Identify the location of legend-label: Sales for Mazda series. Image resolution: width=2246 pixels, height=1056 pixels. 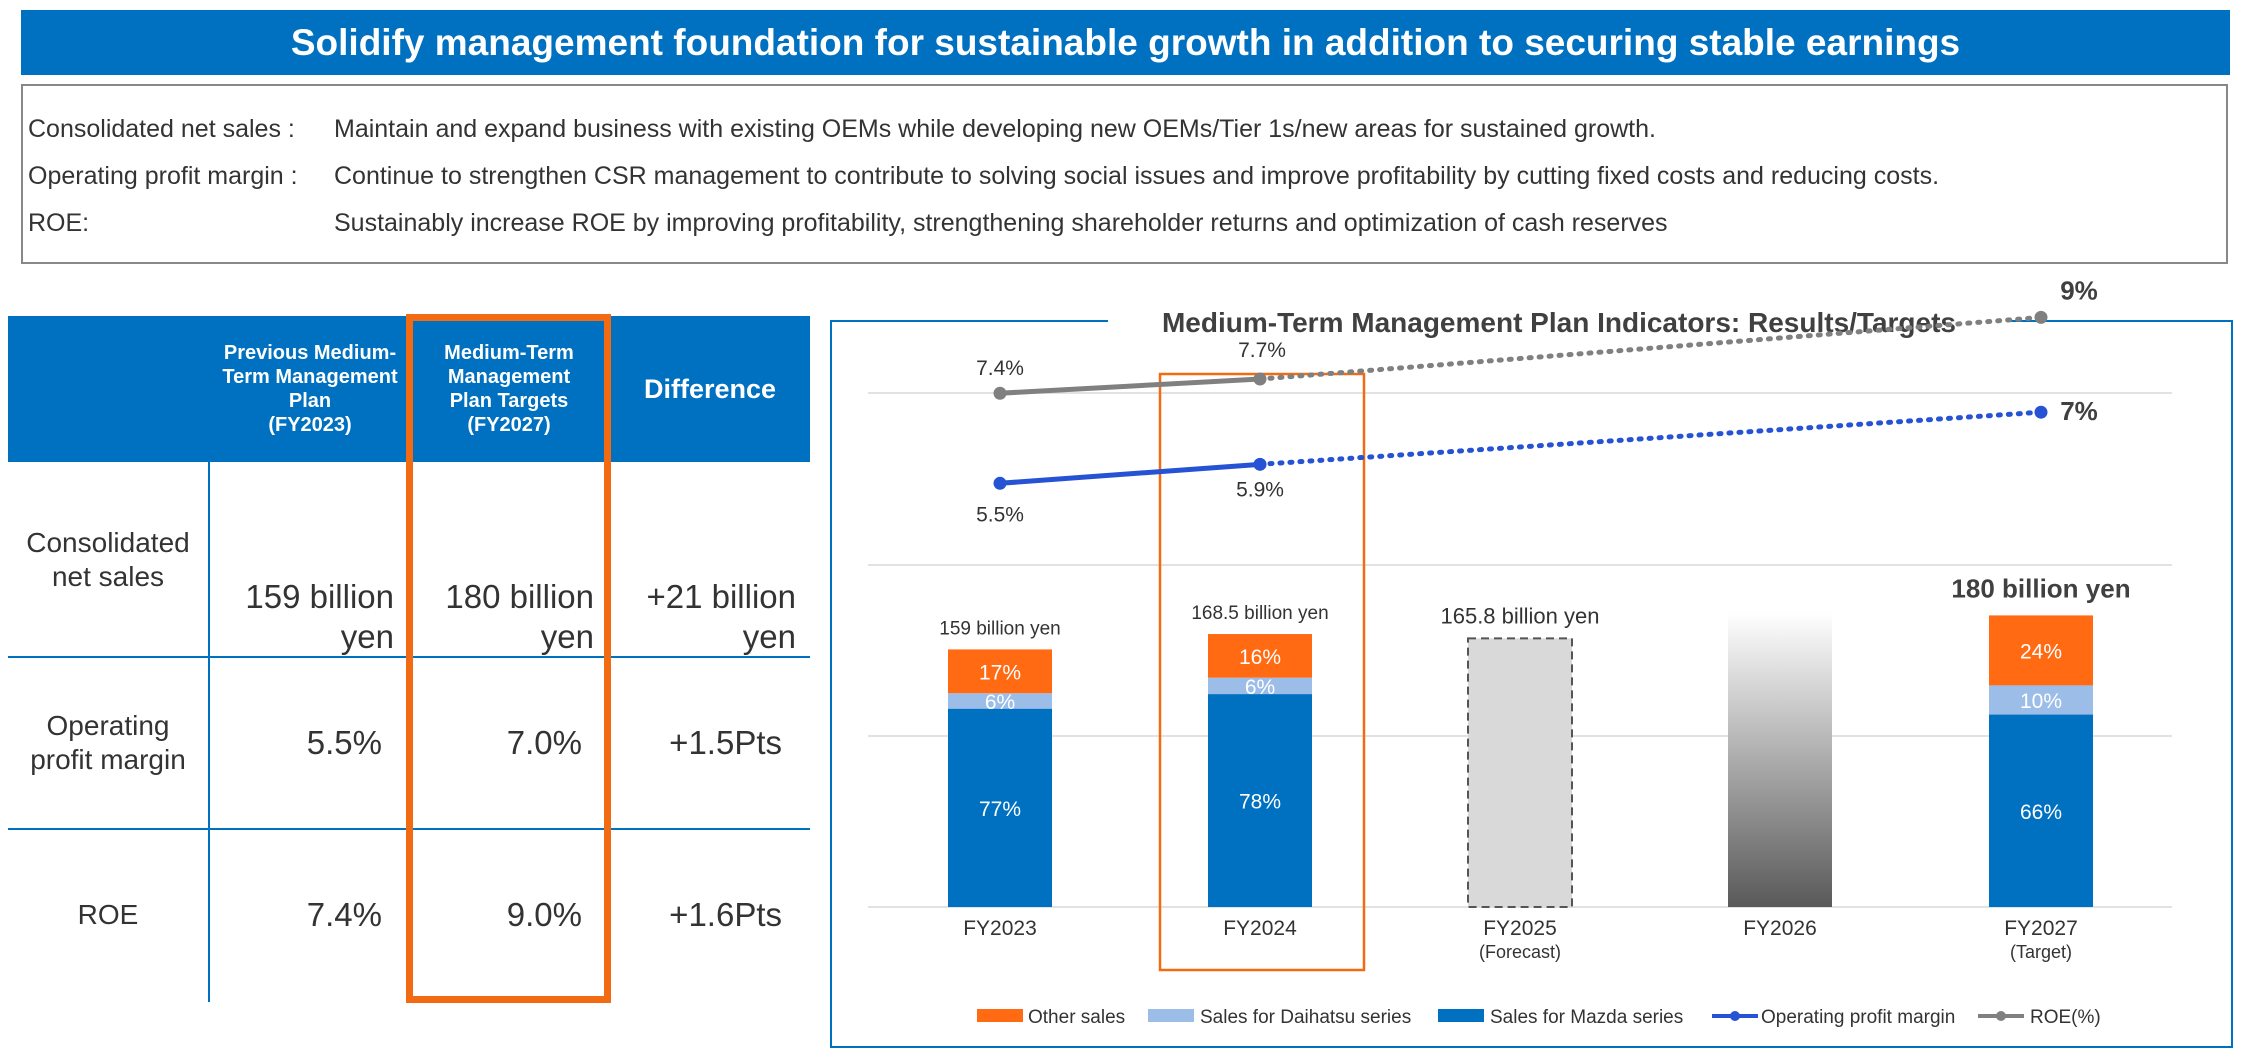
(1586, 1017).